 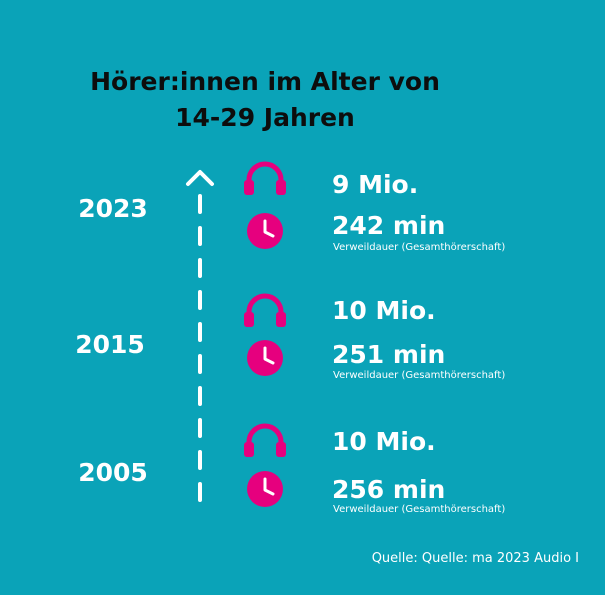 I want to click on timeline-arrow-icon, so click(x=200, y=178).